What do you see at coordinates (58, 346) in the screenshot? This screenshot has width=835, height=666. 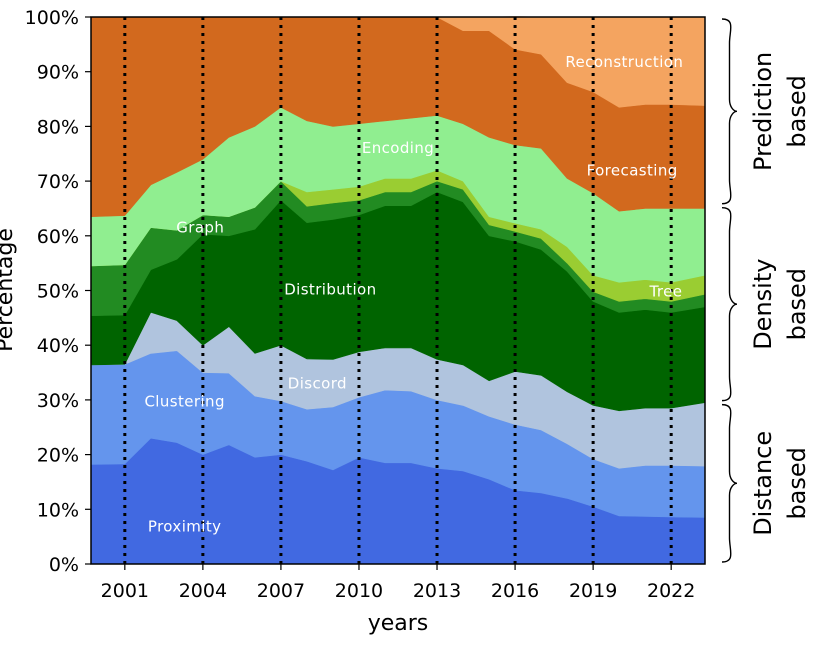 I see `y-tick-label: 40%` at bounding box center [58, 346].